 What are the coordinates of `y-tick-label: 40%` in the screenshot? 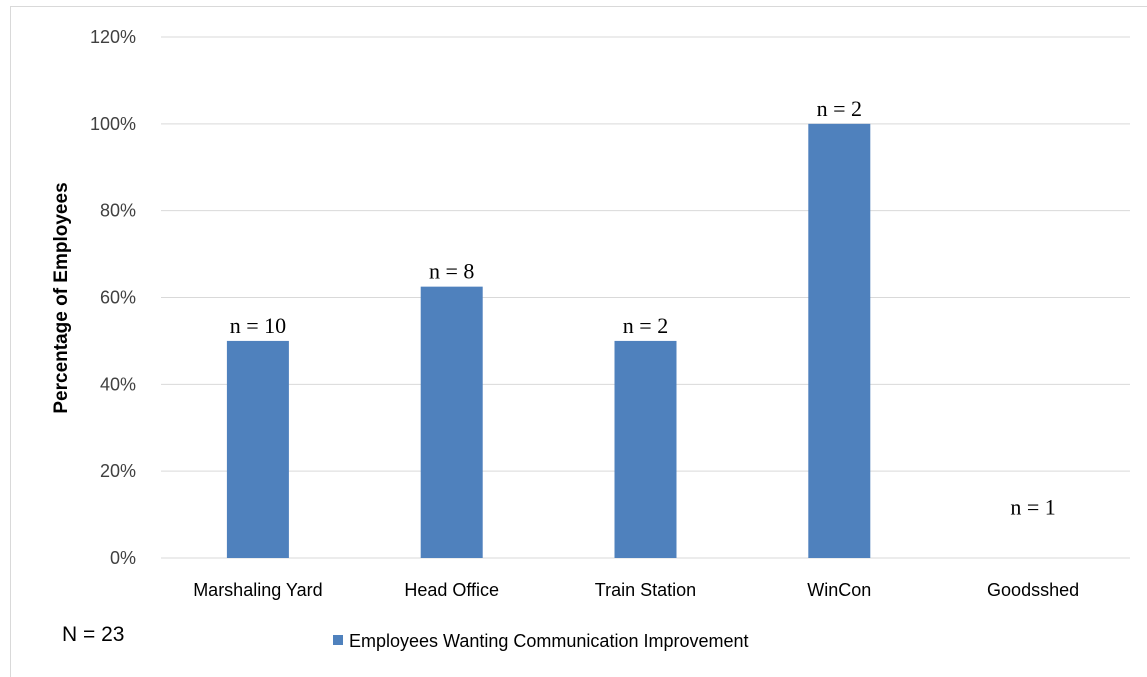 It's located at (118, 384).